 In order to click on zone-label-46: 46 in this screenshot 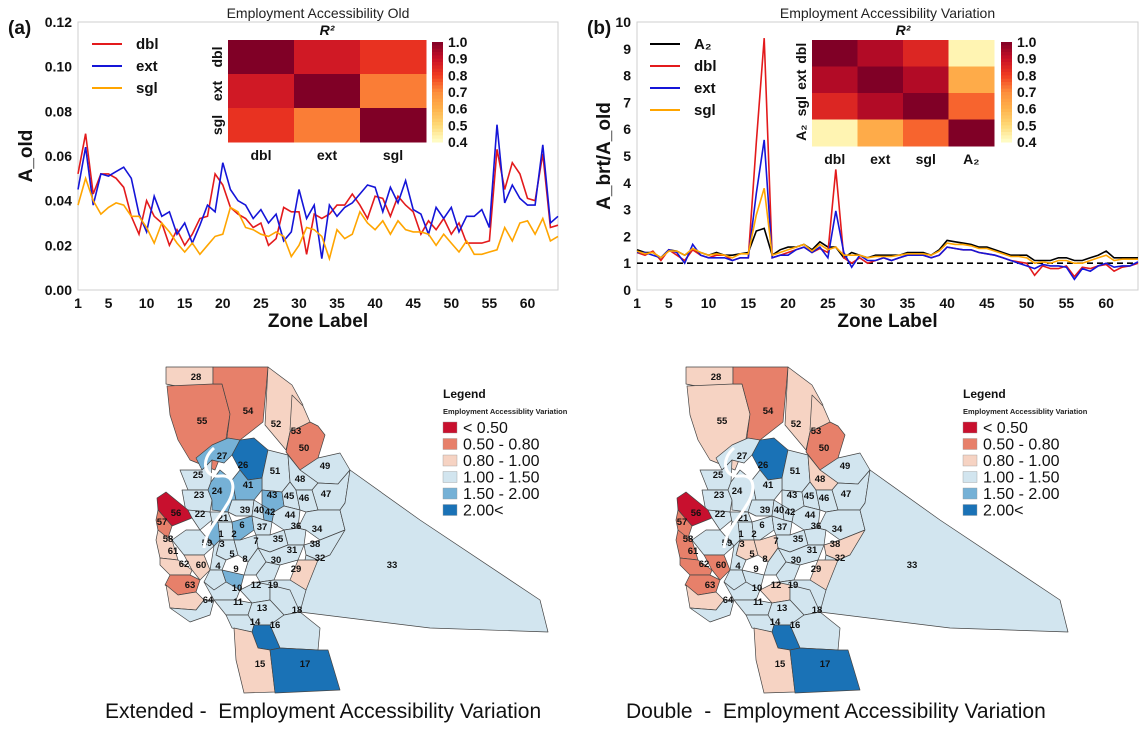, I will do `click(304, 498)`.